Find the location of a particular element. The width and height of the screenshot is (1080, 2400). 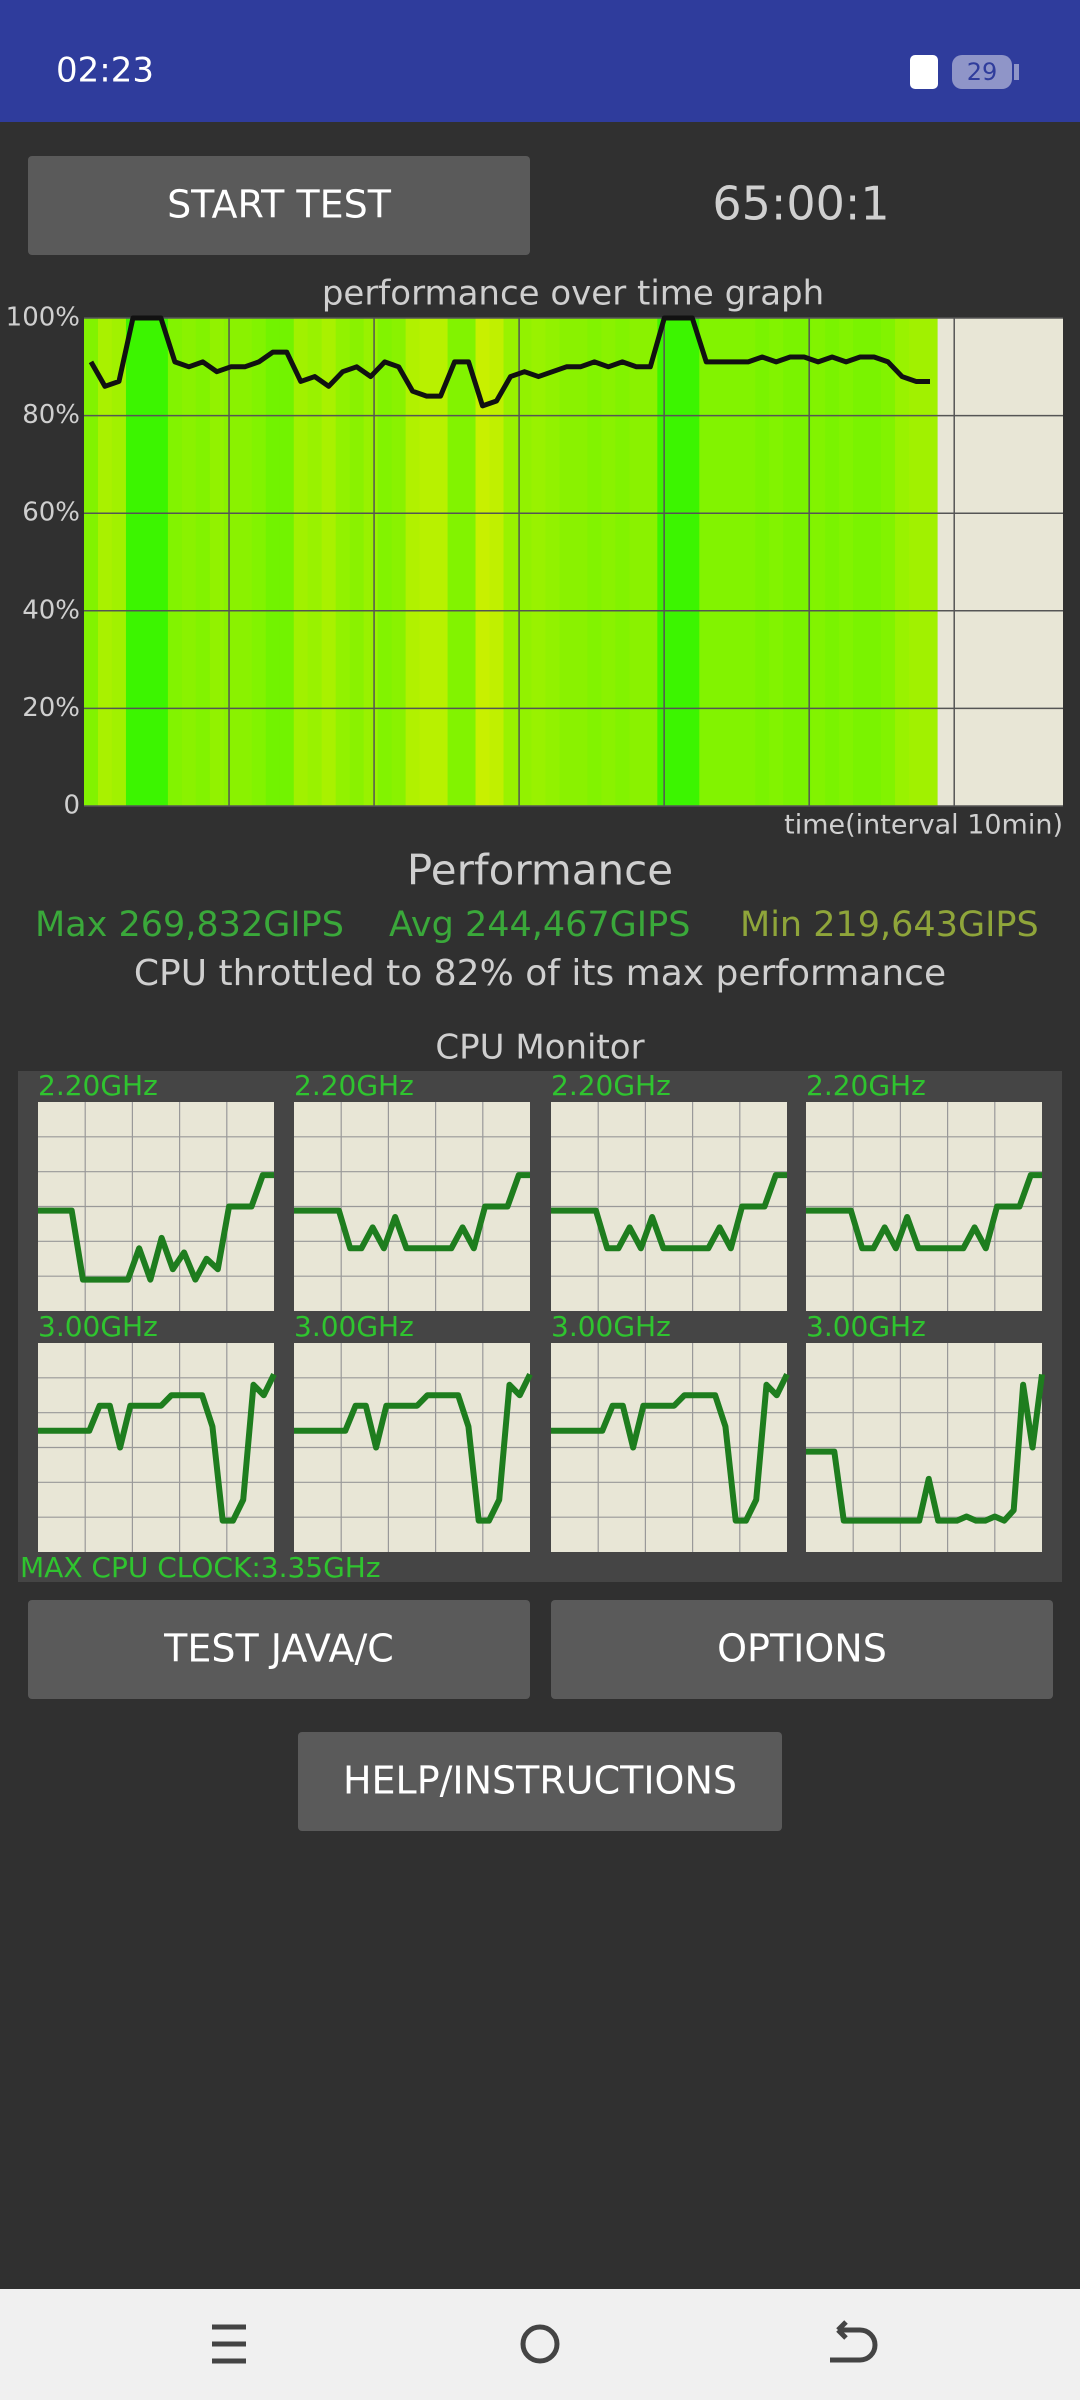

start-button is located at coordinates (279, 205).